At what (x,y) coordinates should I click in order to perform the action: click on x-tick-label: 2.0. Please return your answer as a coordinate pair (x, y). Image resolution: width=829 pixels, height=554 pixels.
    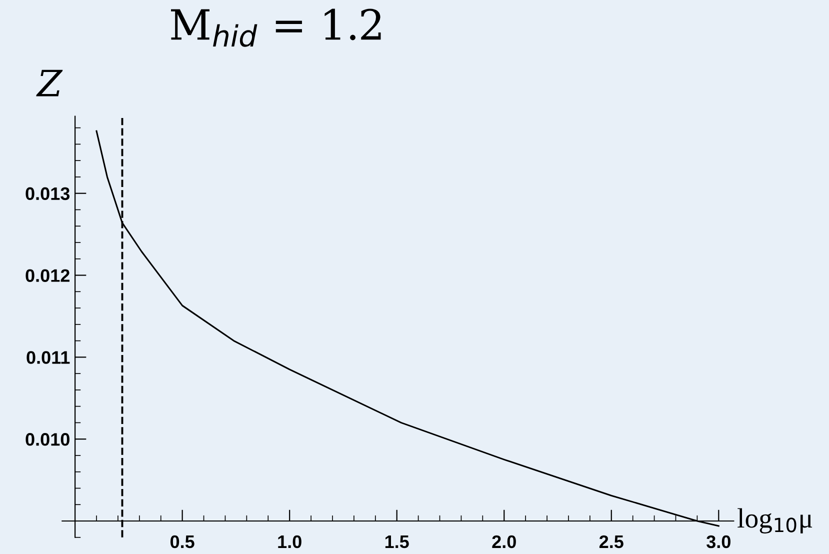
    Looking at the image, I should click on (504, 541).